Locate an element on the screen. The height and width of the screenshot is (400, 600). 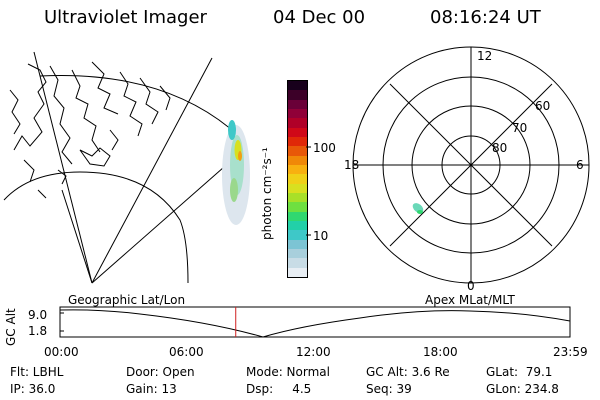
timeline-xtick-2359: 23:59 is located at coordinates (570, 352).